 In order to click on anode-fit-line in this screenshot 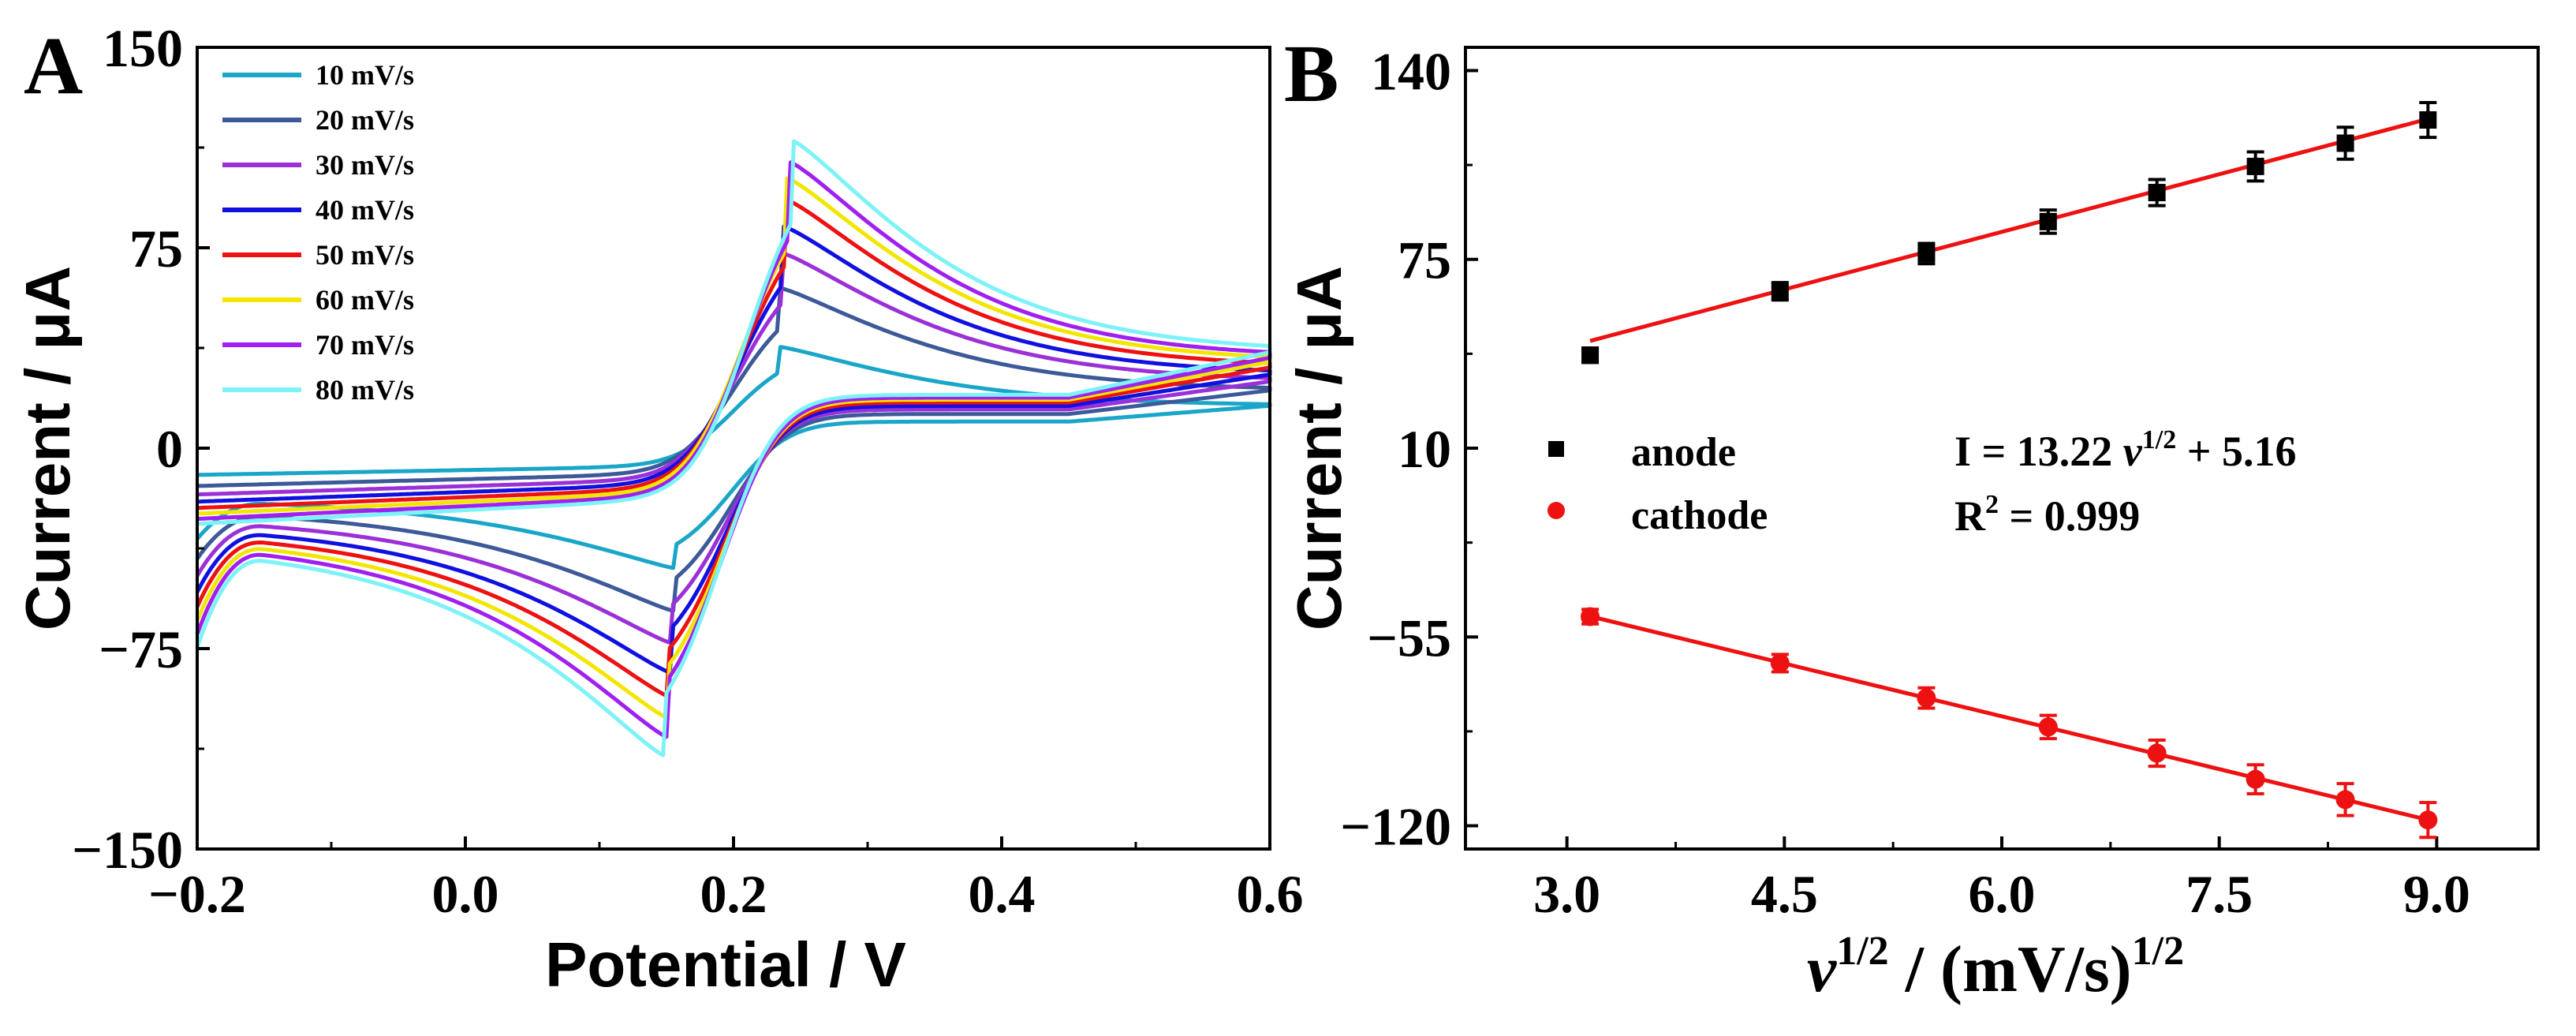, I will do `click(2009, 230)`.